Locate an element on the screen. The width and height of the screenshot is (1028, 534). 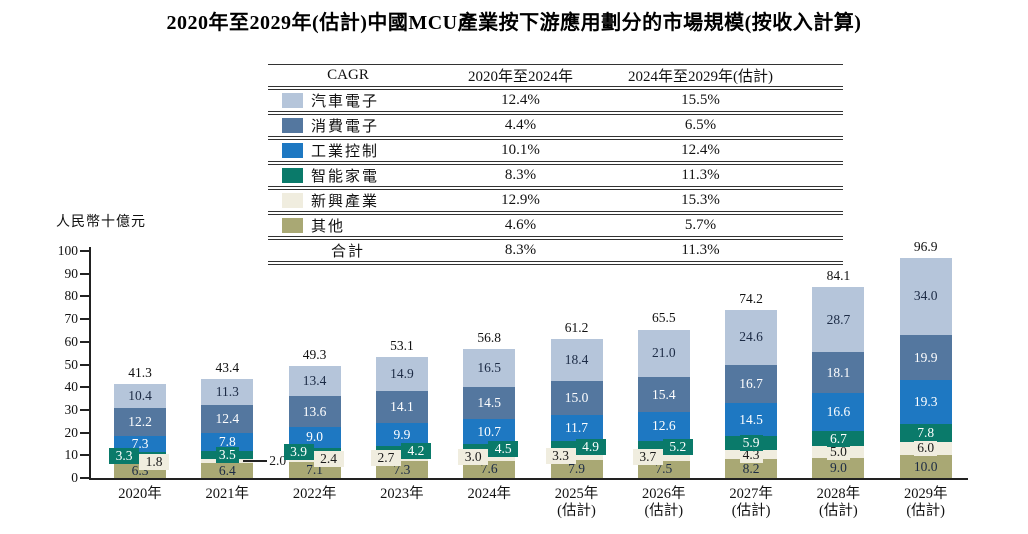
cagr-value: 11.3% is located at coordinates (700, 175).